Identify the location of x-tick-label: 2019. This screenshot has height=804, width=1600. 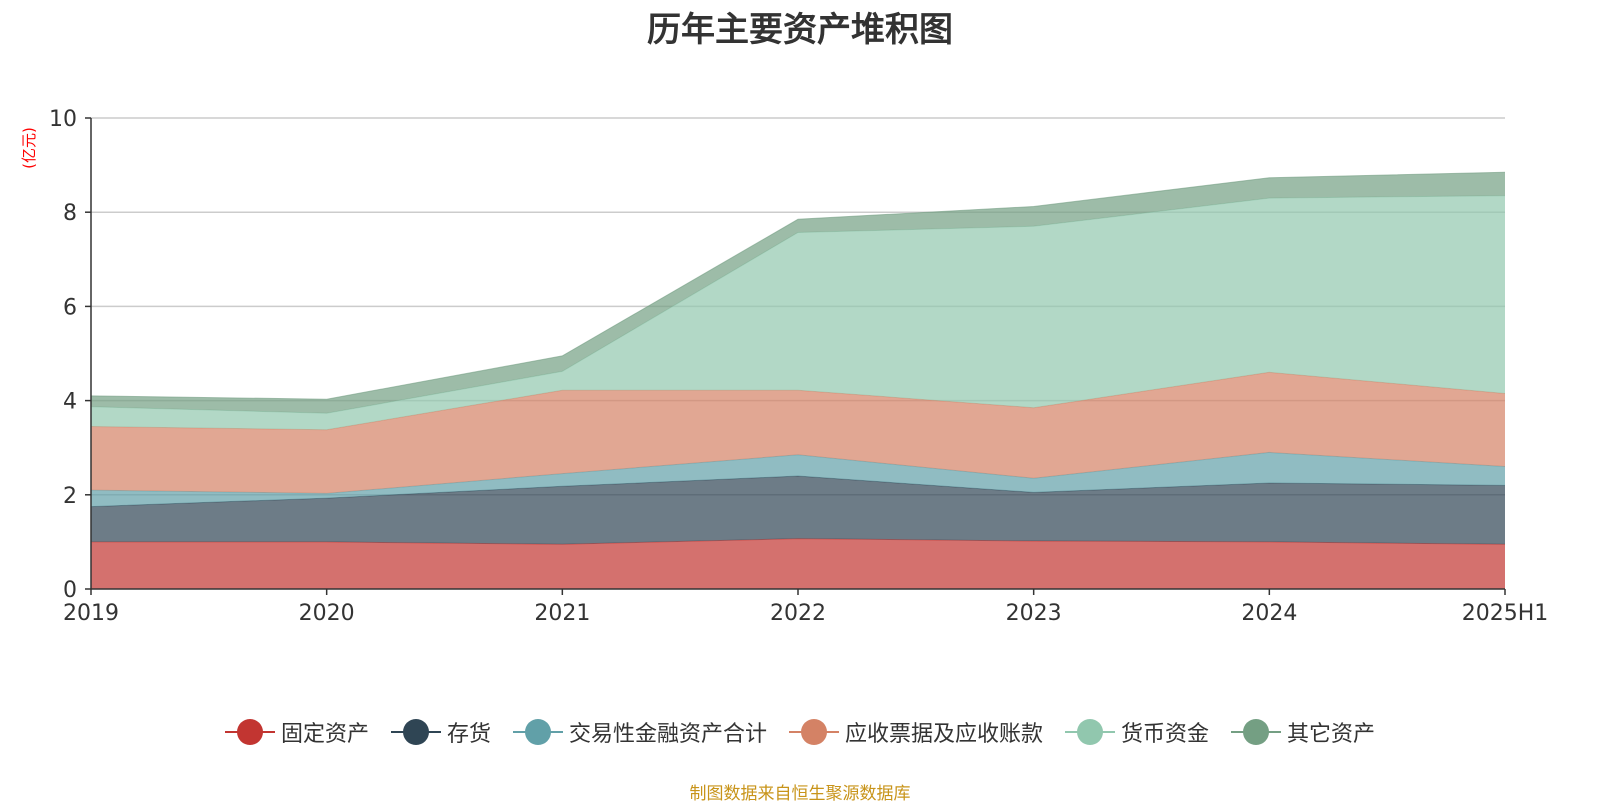
(91, 613).